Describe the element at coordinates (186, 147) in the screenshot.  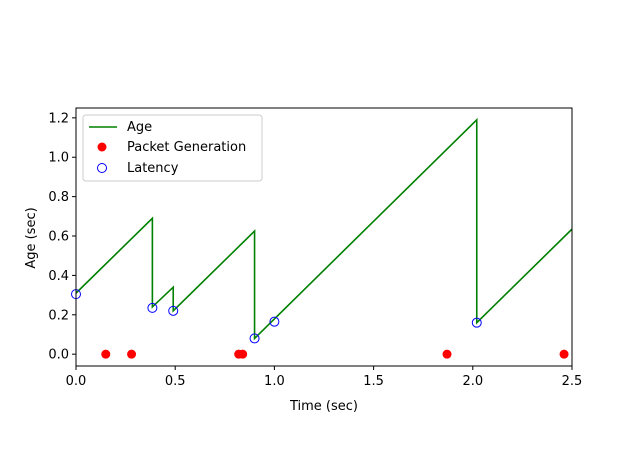
I see `legend-packet-generation-label: Packet Generation` at that location.